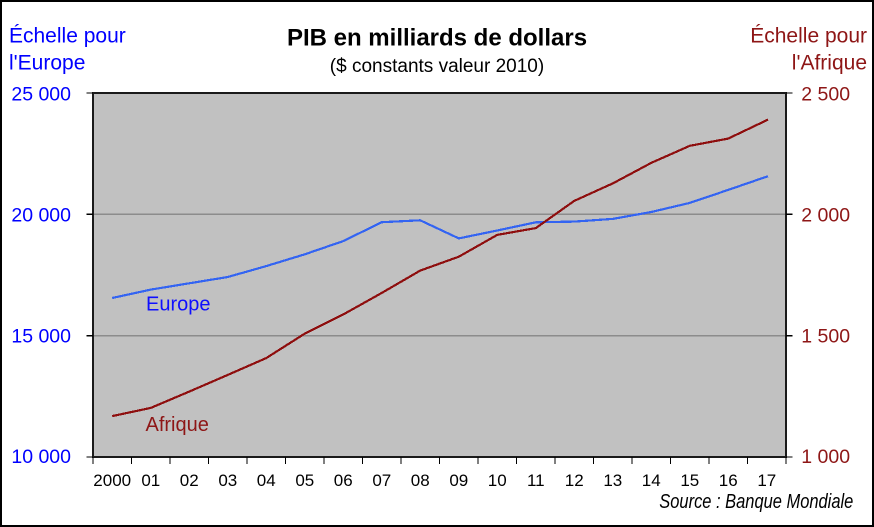 The width and height of the screenshot is (874, 527). I want to click on svg-text: 10, so click(497, 480).